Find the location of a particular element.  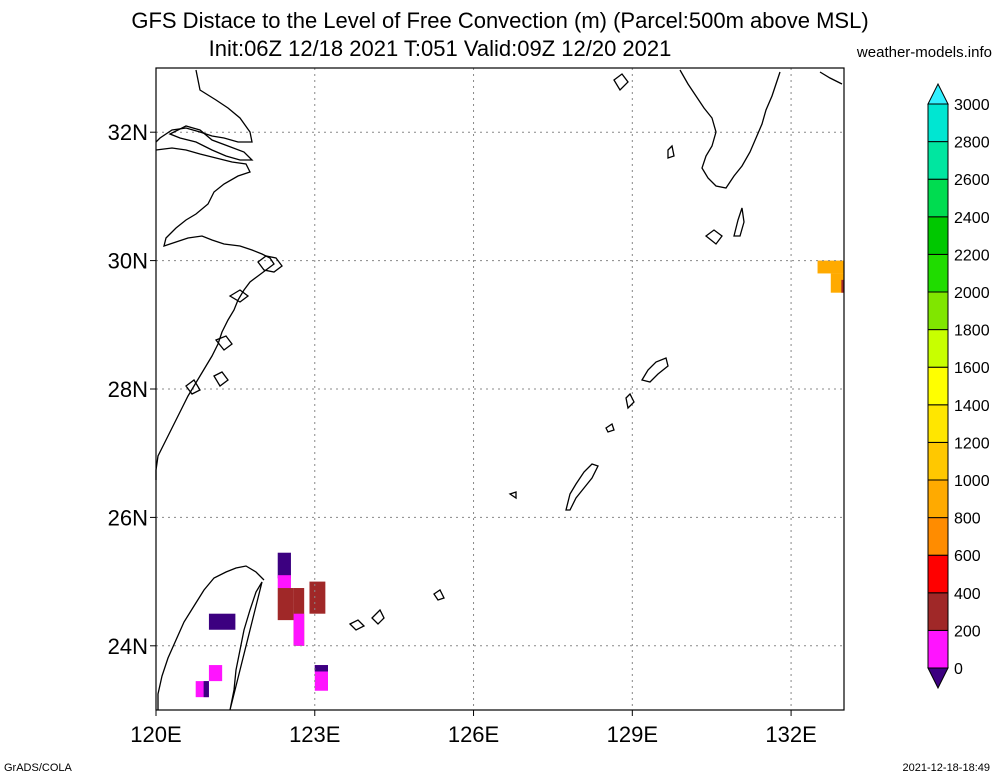

lat-tick-label: 26N is located at coordinates (128, 517).